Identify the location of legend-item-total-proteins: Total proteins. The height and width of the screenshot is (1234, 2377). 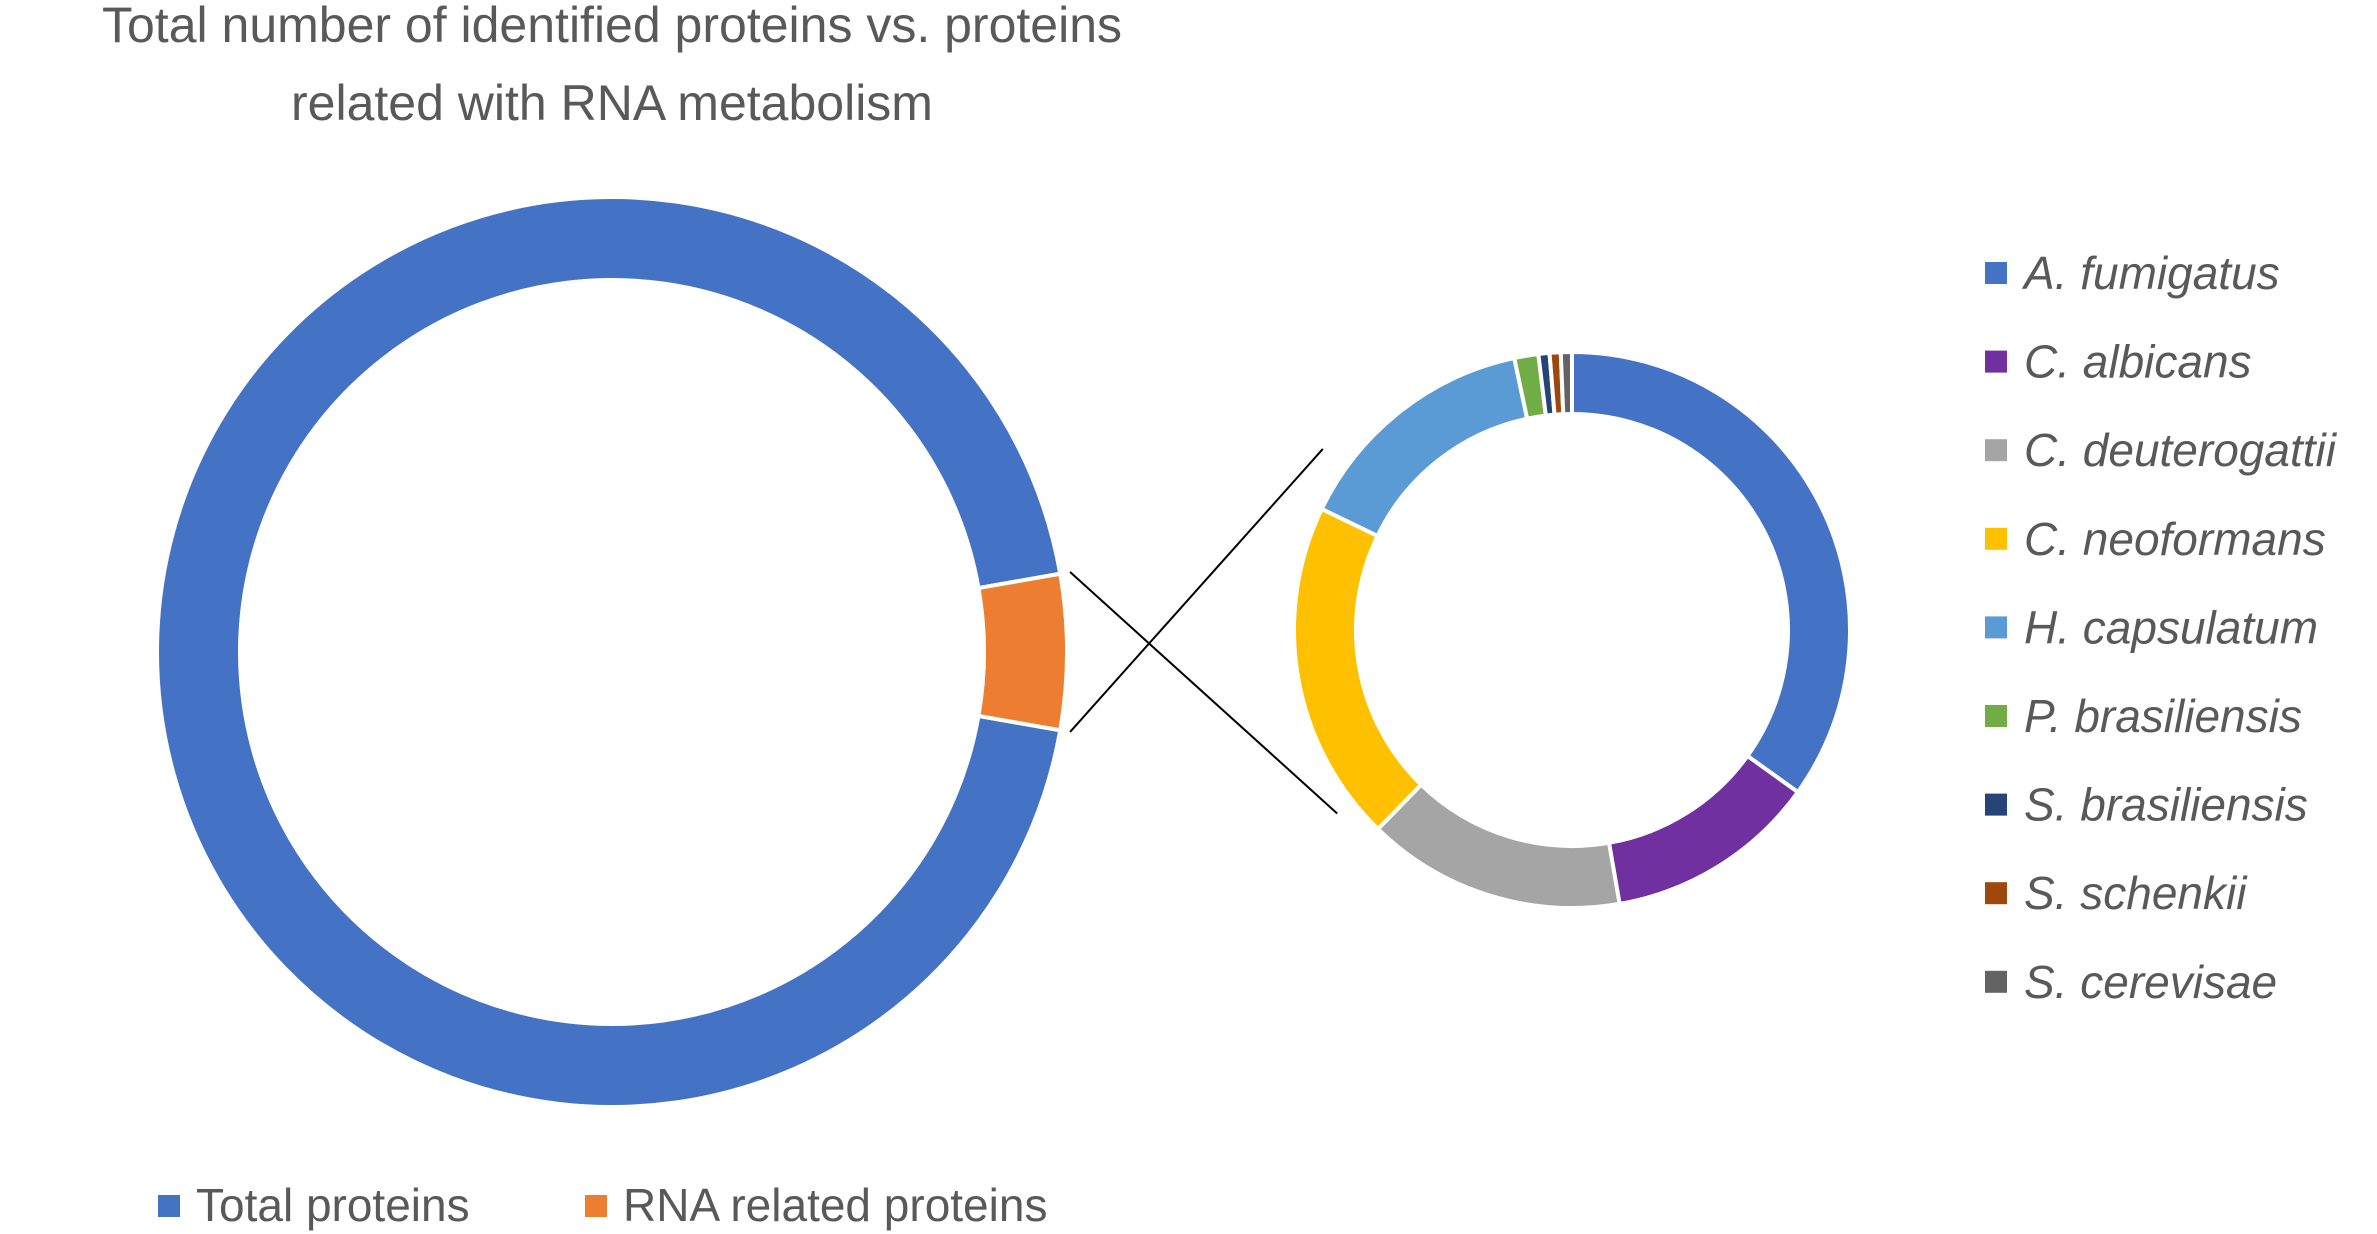
(314, 1205).